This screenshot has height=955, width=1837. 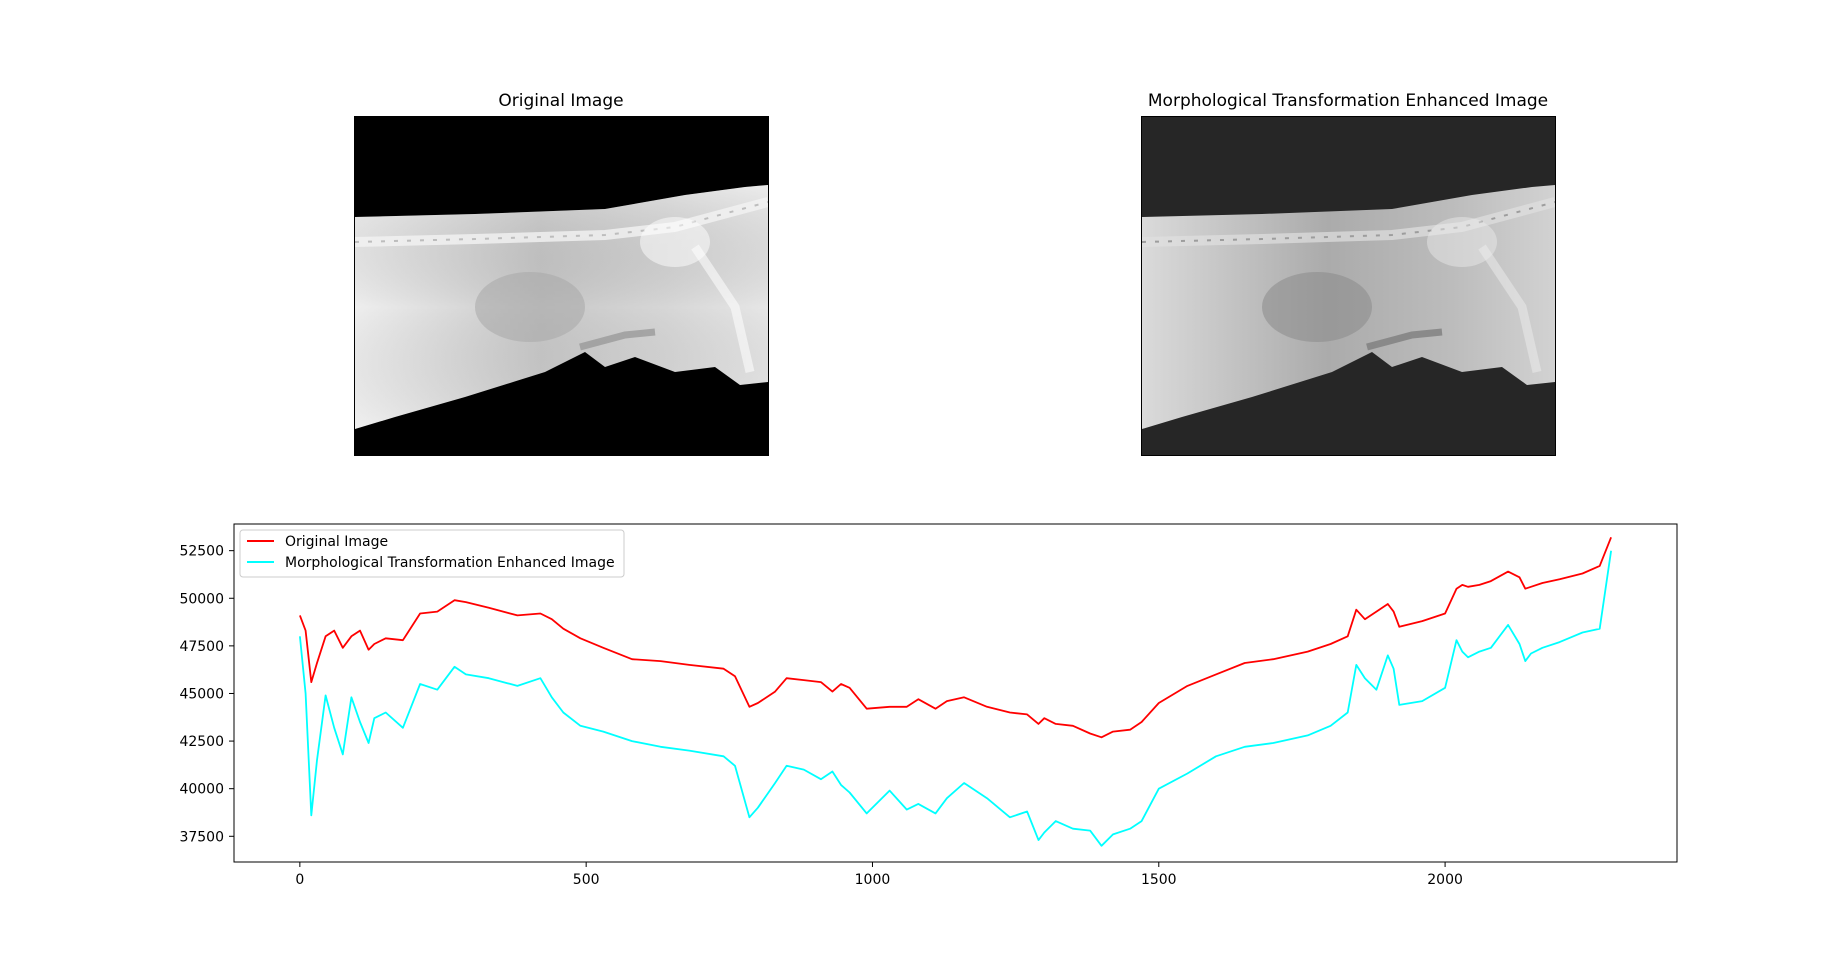 What do you see at coordinates (561, 101) in the screenshot?
I see `panel-title-original: Original Image` at bounding box center [561, 101].